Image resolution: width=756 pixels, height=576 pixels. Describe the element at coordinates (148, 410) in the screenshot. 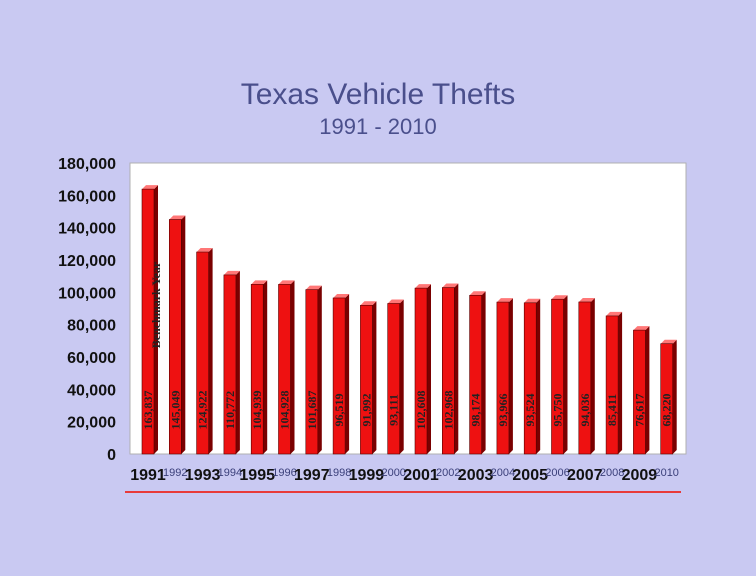

I see `data-label: 163,837` at that location.